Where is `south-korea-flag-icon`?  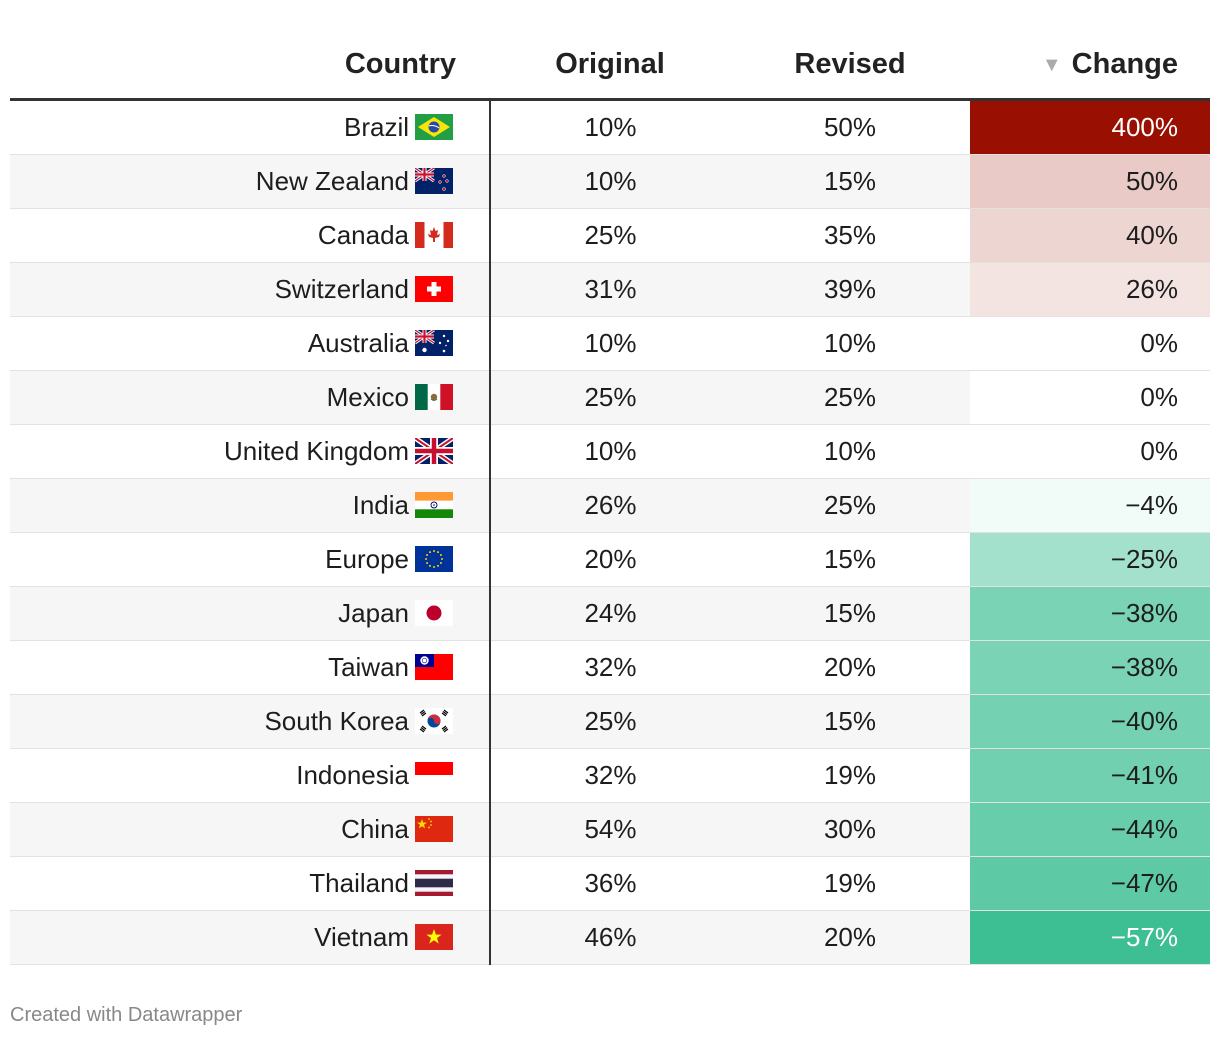
south-korea-flag-icon is located at coordinates (434, 721).